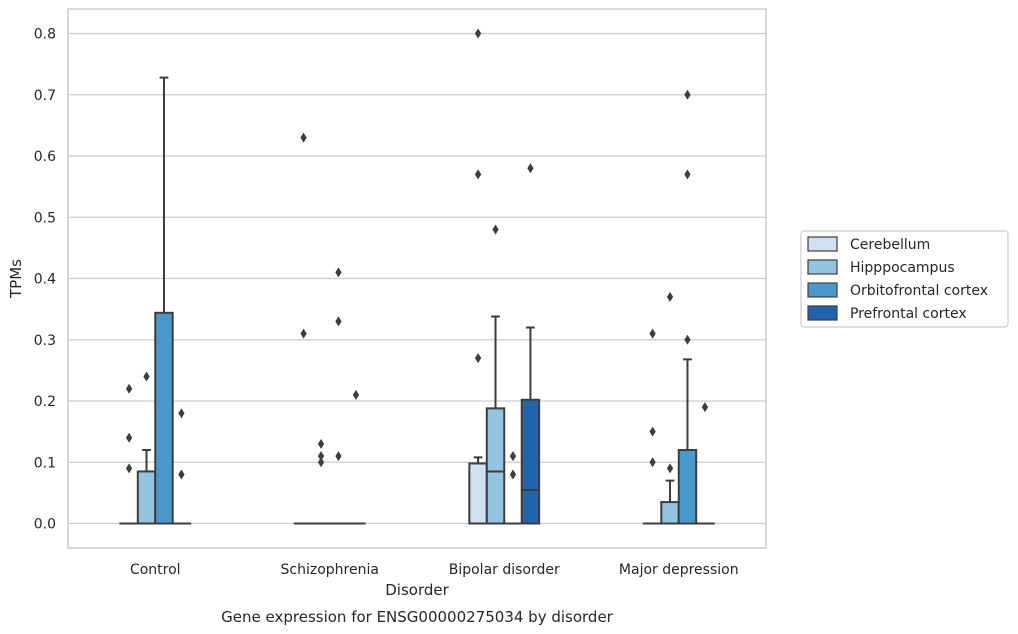 The height and width of the screenshot is (634, 1018). What do you see at coordinates (16, 279) in the screenshot?
I see `y-axis-label: TPMs` at bounding box center [16, 279].